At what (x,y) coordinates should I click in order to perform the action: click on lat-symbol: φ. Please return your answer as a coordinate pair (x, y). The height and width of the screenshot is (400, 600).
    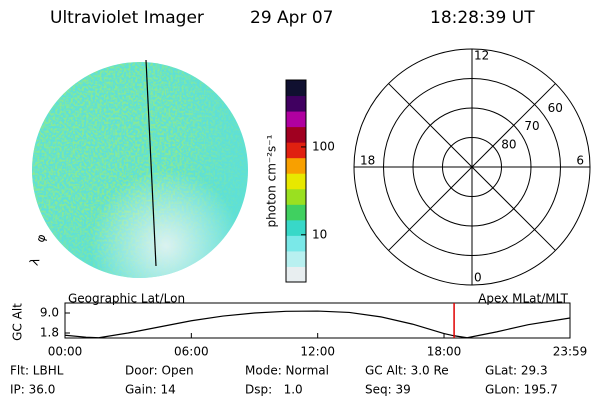
    Looking at the image, I should click on (41, 238).